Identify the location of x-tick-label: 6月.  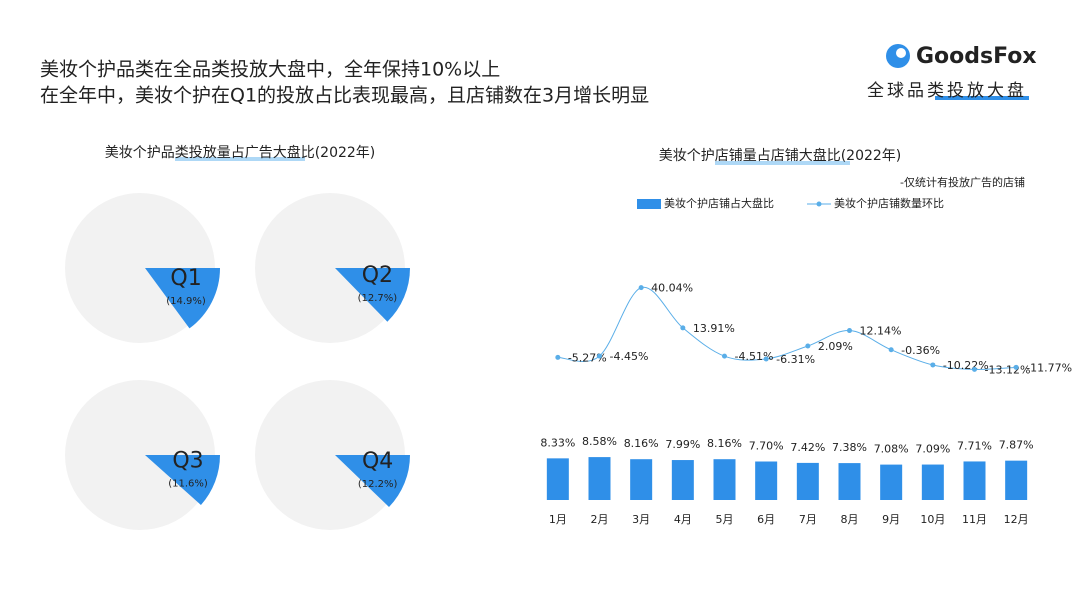
(766, 519).